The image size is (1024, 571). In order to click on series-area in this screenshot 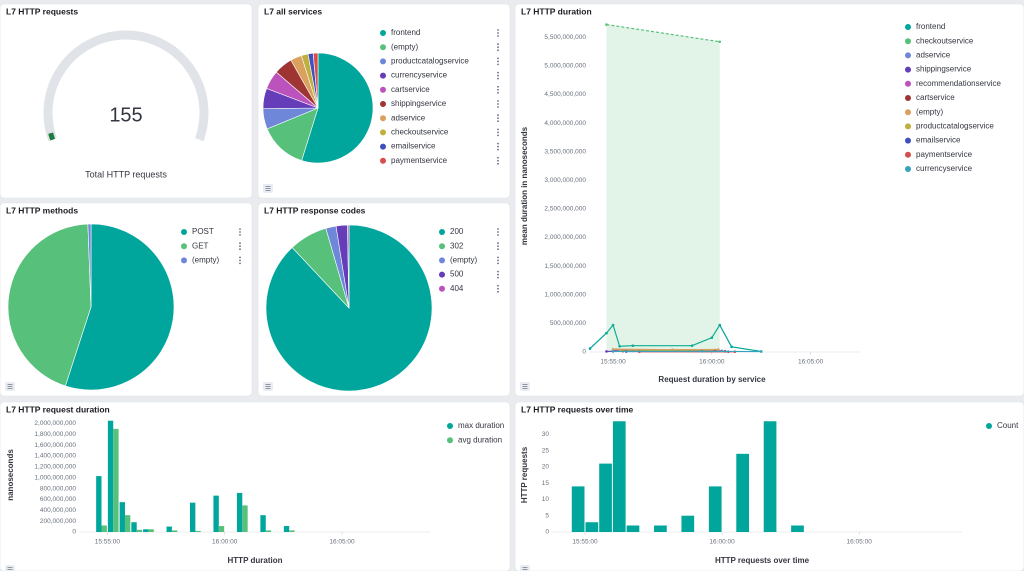, I will do `click(663, 188)`.